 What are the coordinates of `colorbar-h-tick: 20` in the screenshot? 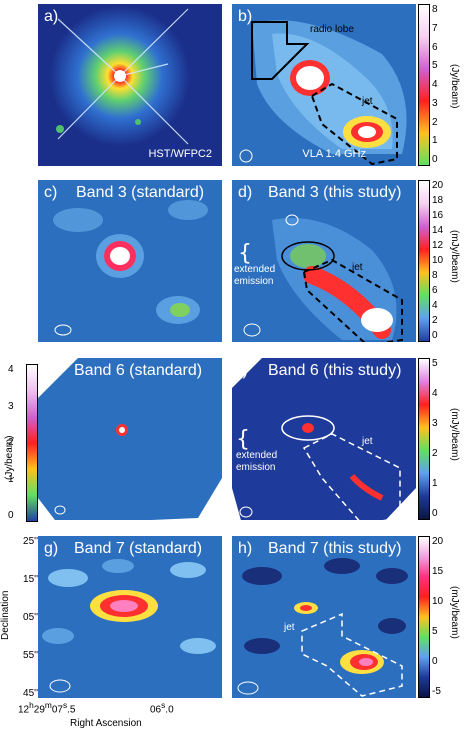 It's located at (438, 541).